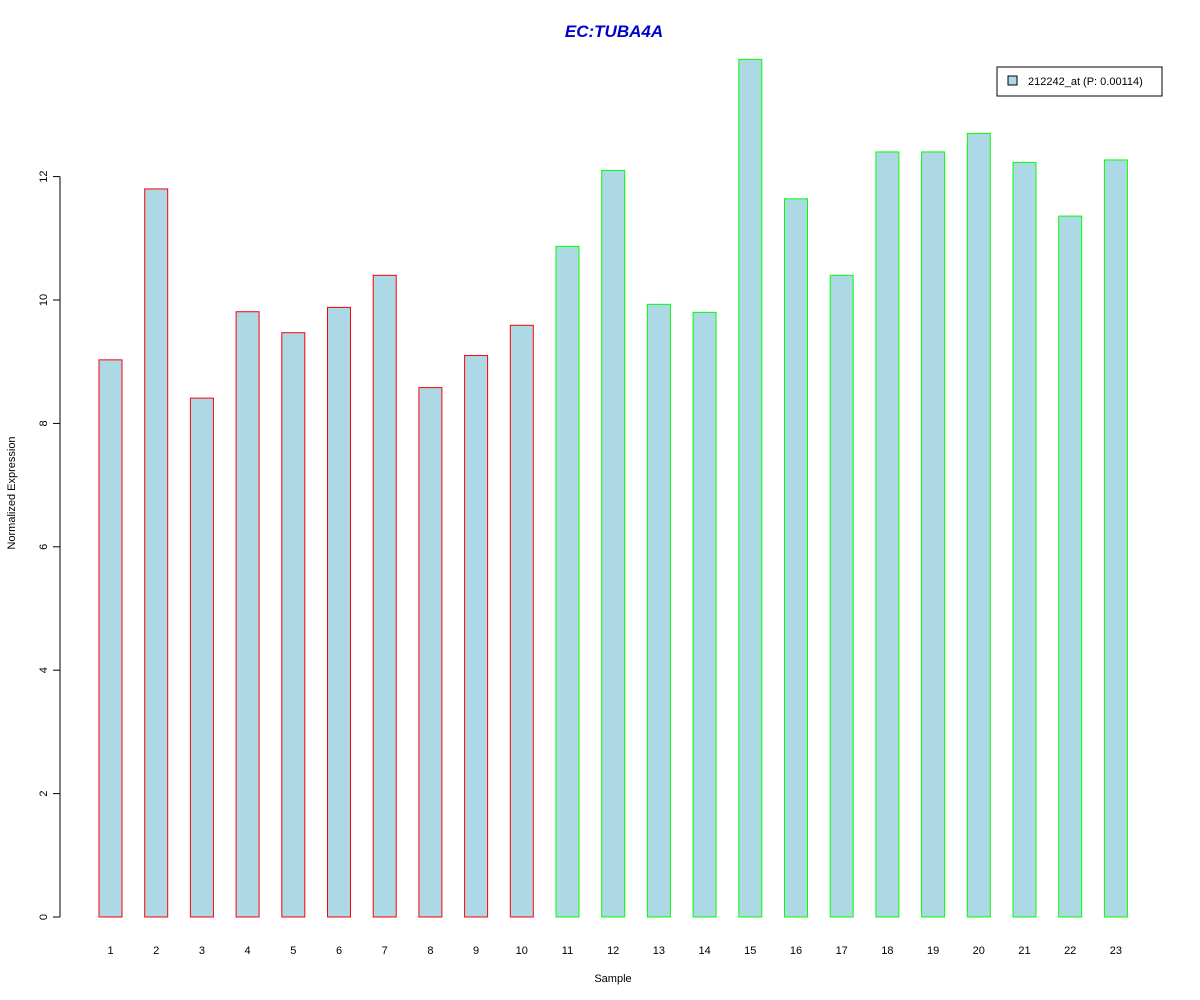 The height and width of the screenshot is (1000, 1200). I want to click on x-tick-label: 10, so click(522, 951).